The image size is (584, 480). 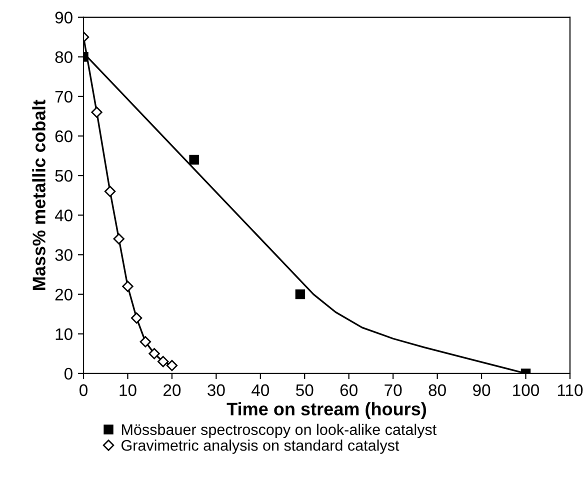 I want to click on y-tick-label: 50, so click(x=63, y=176).